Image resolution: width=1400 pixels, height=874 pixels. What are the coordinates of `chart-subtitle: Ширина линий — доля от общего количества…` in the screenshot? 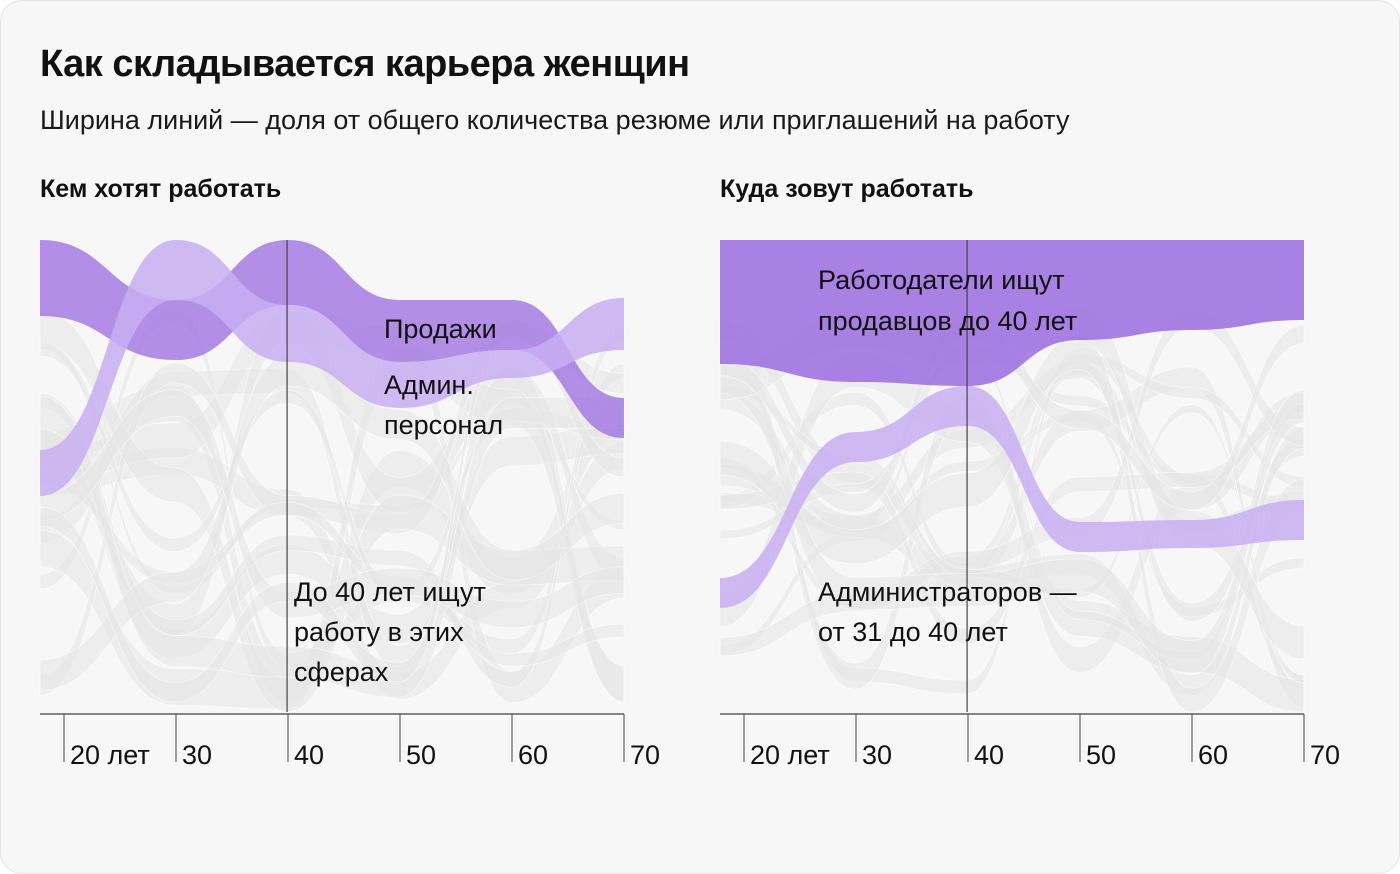 It's located at (555, 120).